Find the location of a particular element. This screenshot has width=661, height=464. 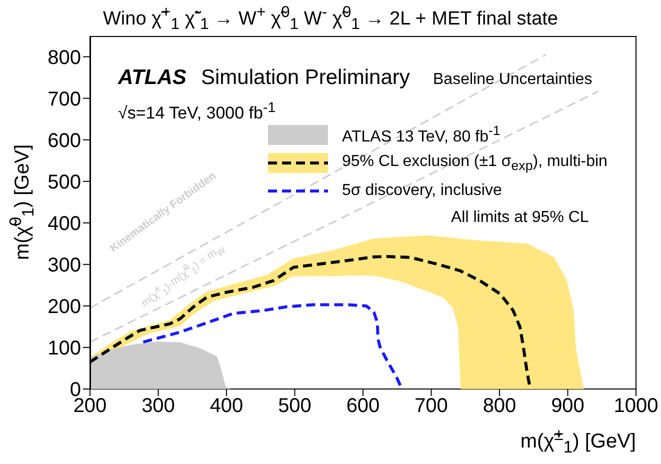

x-tick-label: 600 is located at coordinates (363, 406).